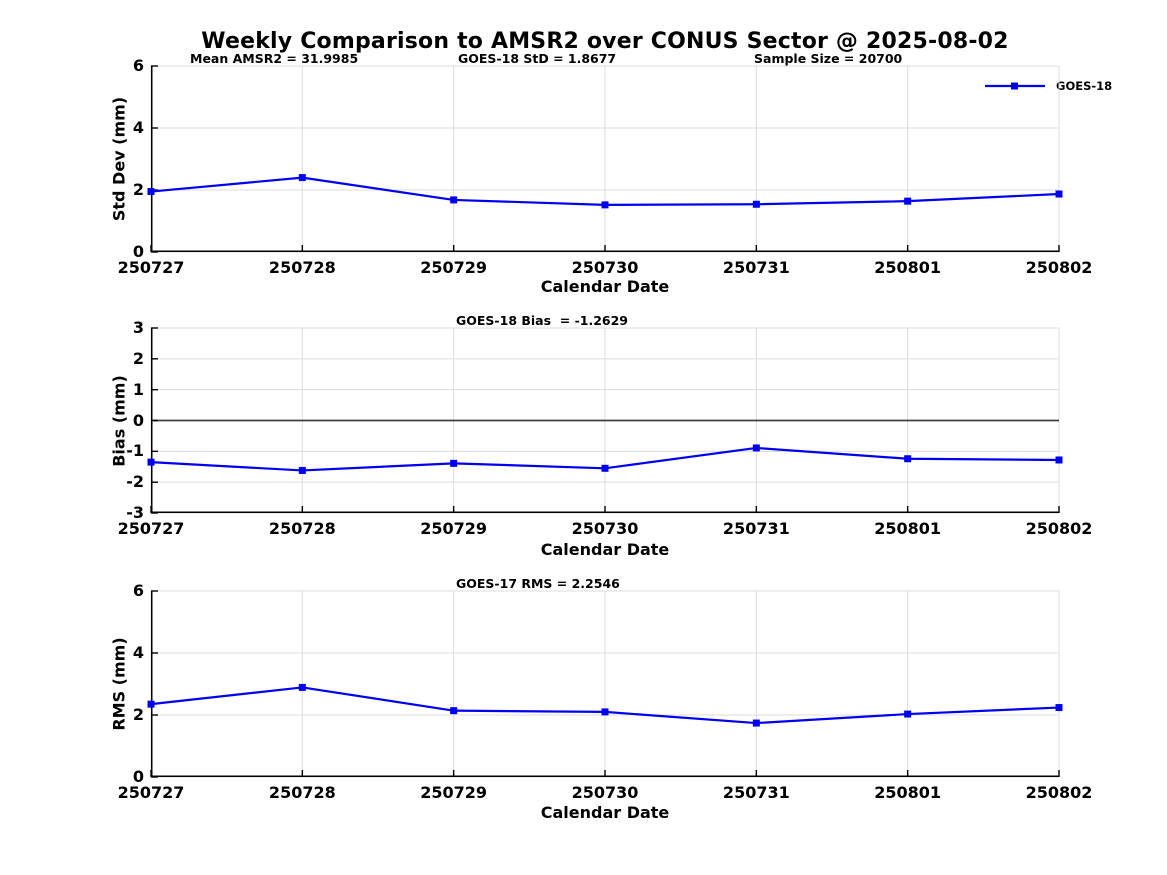 The height and width of the screenshot is (875, 1167). What do you see at coordinates (1015, 86) in the screenshot?
I see `legend-line-marker-icon` at bounding box center [1015, 86].